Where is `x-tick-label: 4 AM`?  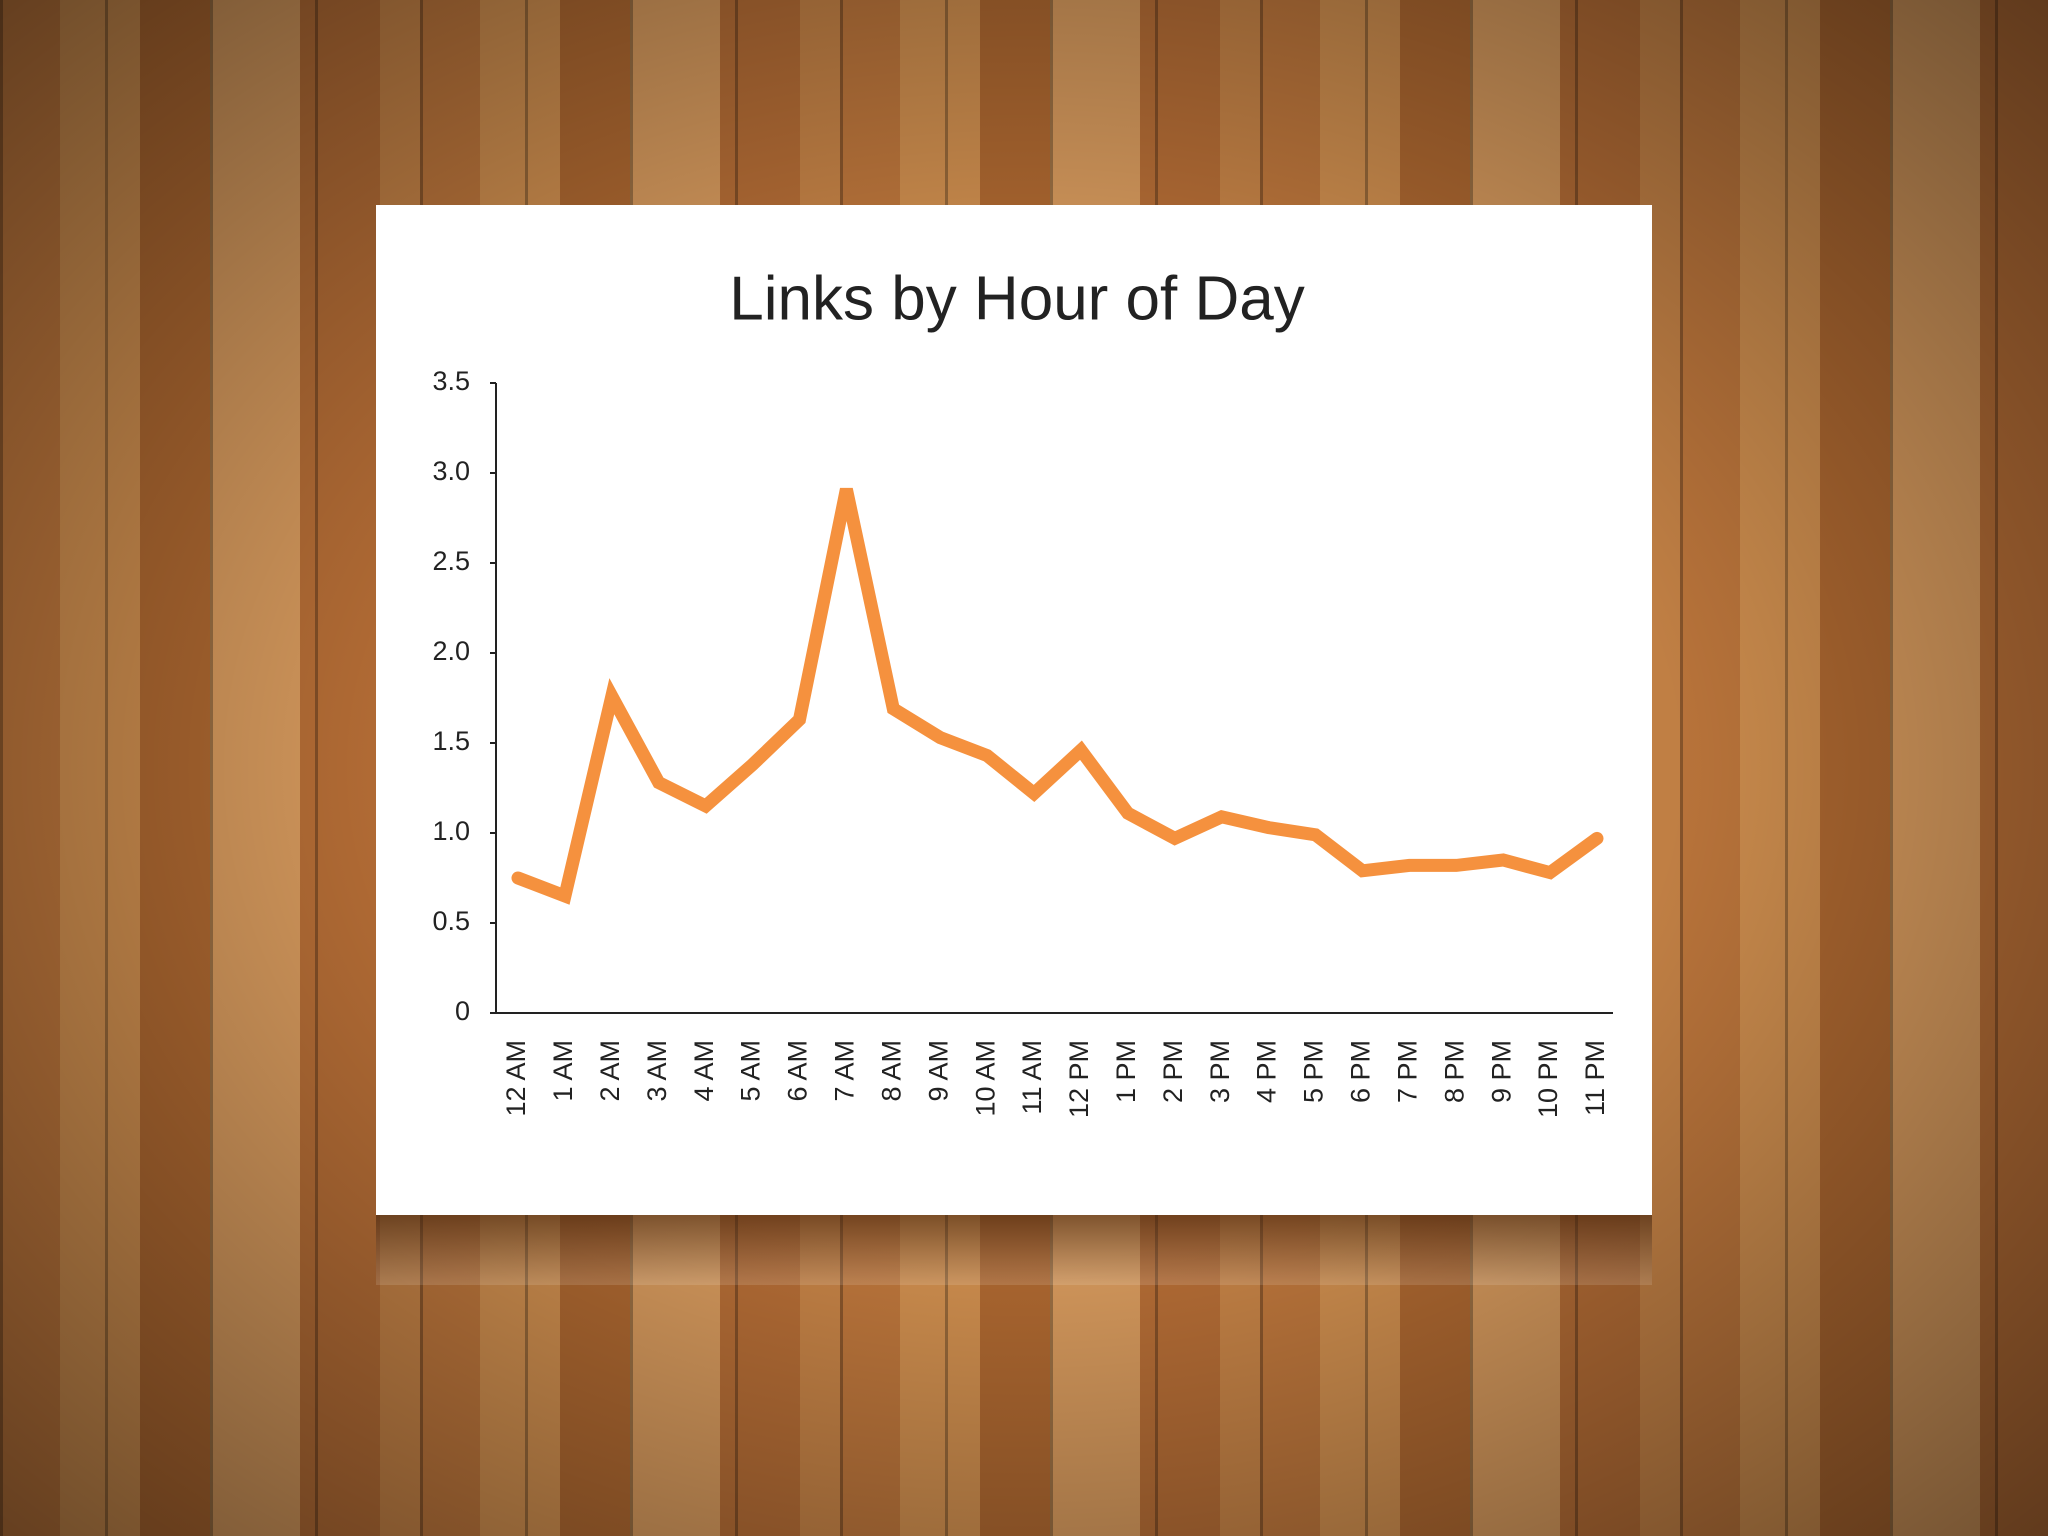 x-tick-label: 4 AM is located at coordinates (704, 1071).